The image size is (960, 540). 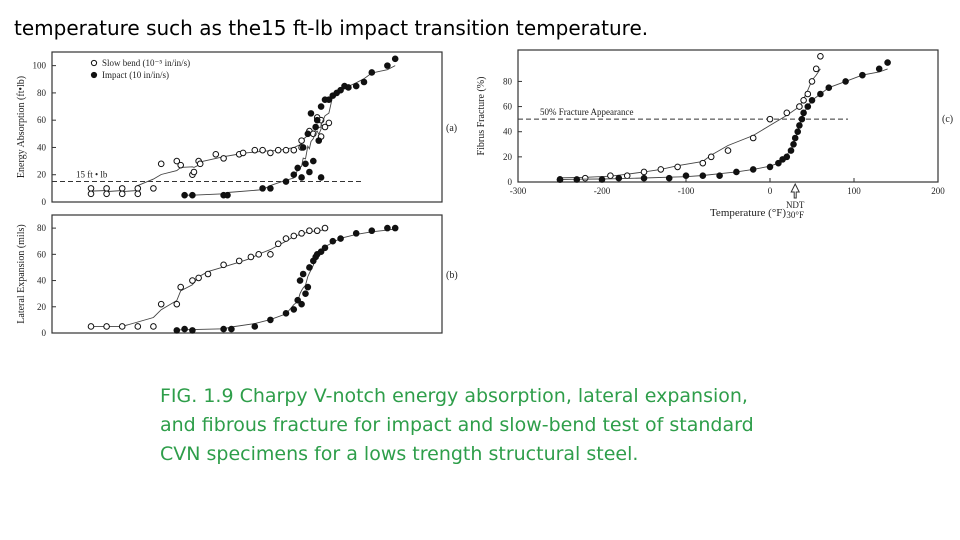 What do you see at coordinates (452, 275) in the screenshot?
I see `panel-label: (b)` at bounding box center [452, 275].